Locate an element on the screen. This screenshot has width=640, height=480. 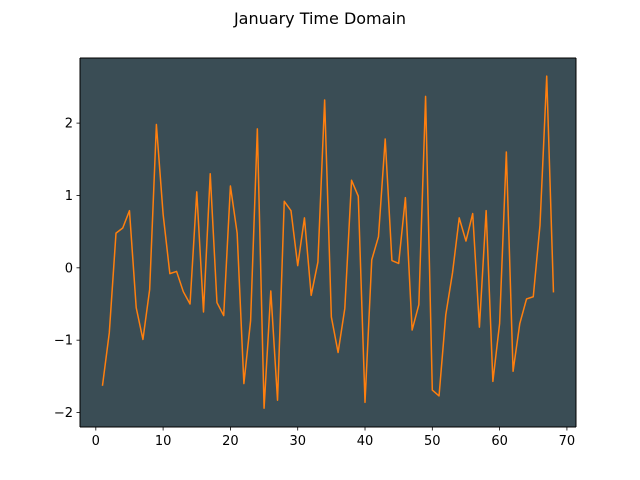
x-tick-label: 10 is located at coordinates (163, 441).